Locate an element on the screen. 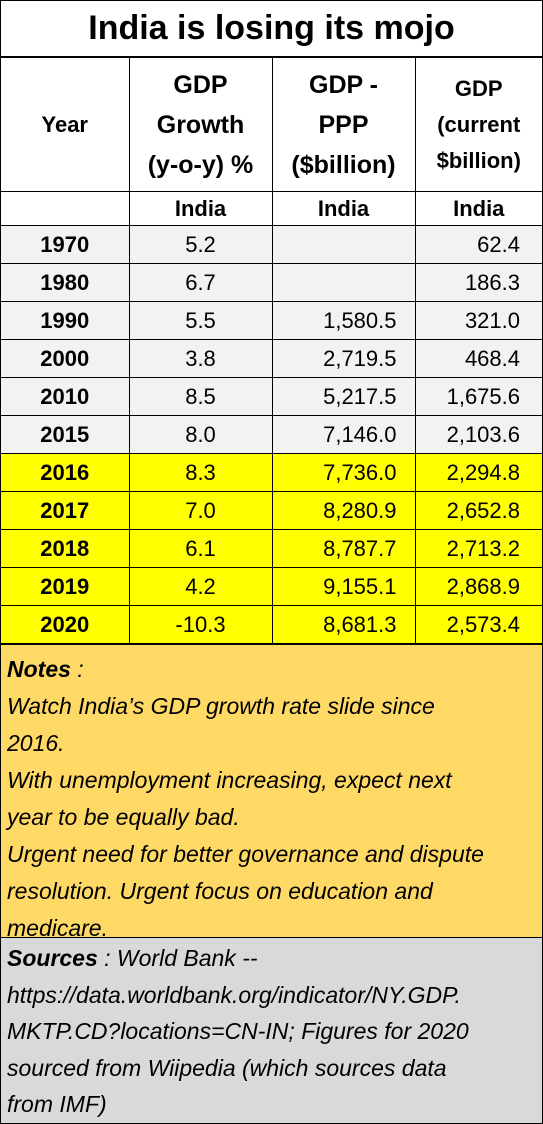 The width and height of the screenshot is (543, 1124). ppp-cell: 8,280.9 is located at coordinates (343, 510).